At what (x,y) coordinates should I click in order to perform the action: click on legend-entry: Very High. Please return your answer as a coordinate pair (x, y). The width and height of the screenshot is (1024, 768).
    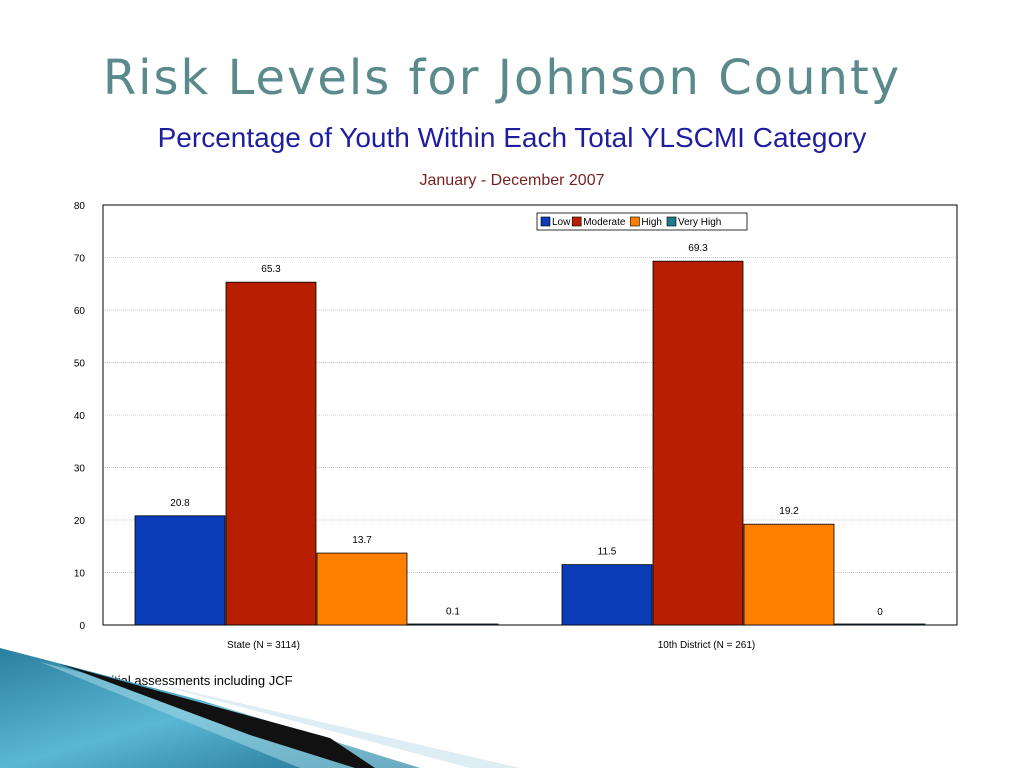
    Looking at the image, I should click on (699, 222).